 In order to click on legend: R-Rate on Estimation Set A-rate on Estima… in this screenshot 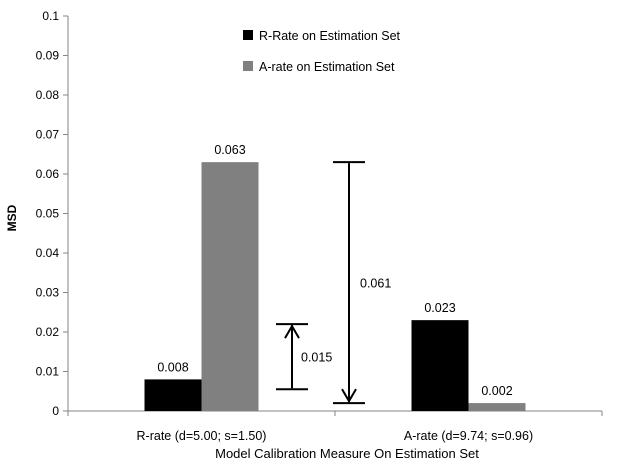, I will do `click(322, 51)`.